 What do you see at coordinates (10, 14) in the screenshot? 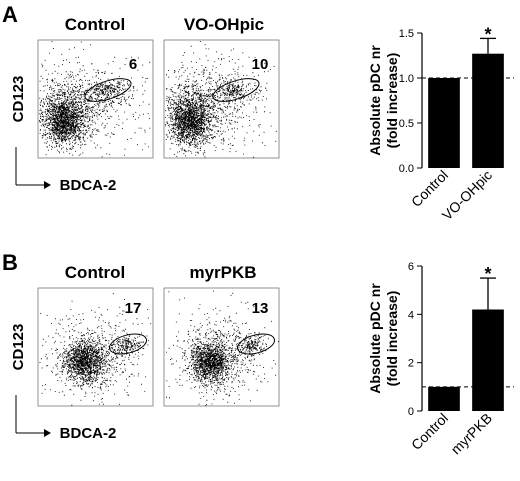
I see `panel-letter-a: A` at bounding box center [10, 14].